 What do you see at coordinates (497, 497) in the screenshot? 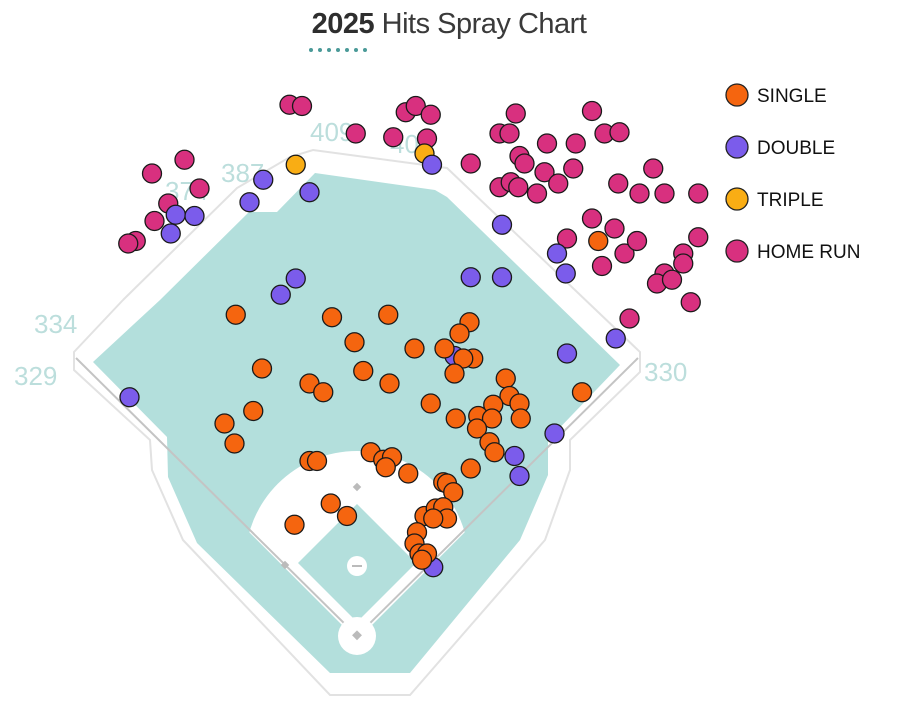
I see `right-foul-line` at bounding box center [497, 497].